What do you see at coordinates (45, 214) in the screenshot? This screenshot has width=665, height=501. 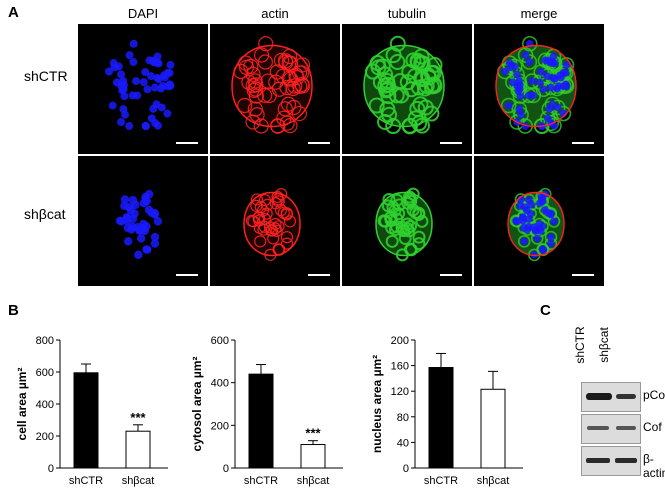 I see `row-label-shbcat: shβcat` at bounding box center [45, 214].